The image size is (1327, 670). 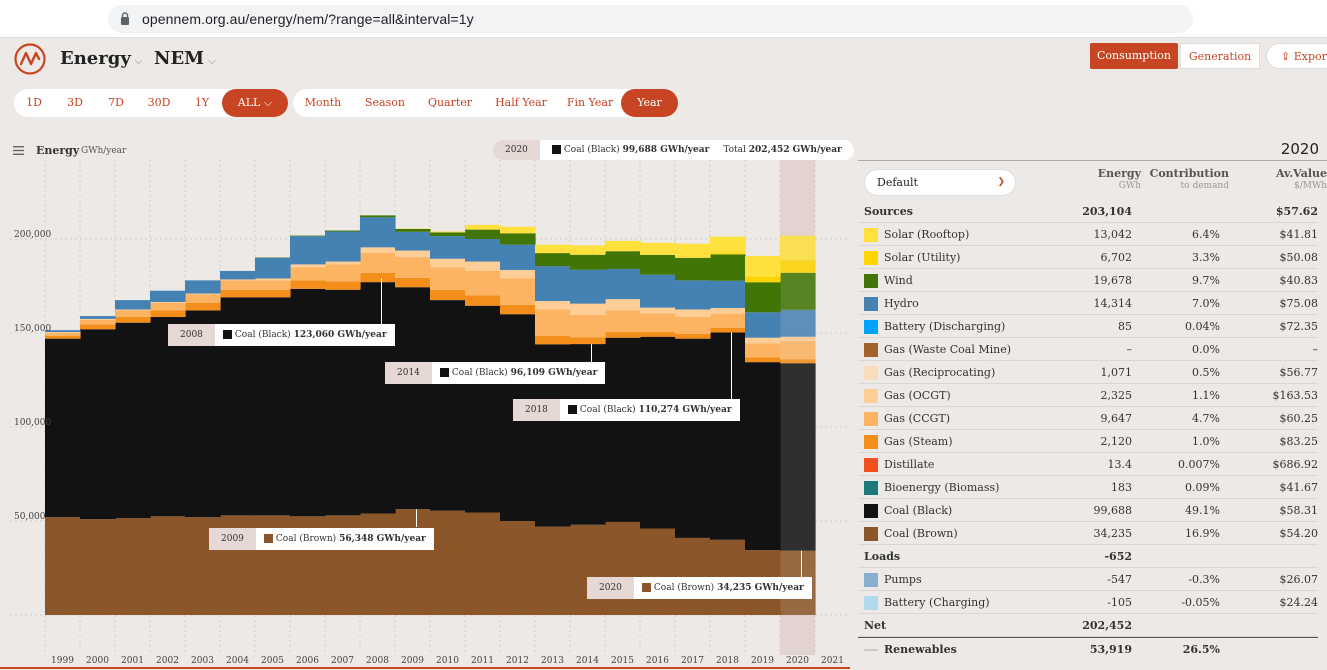 What do you see at coordinates (763, 268) in the screenshot?
I see `series-solar-utility` at bounding box center [763, 268].